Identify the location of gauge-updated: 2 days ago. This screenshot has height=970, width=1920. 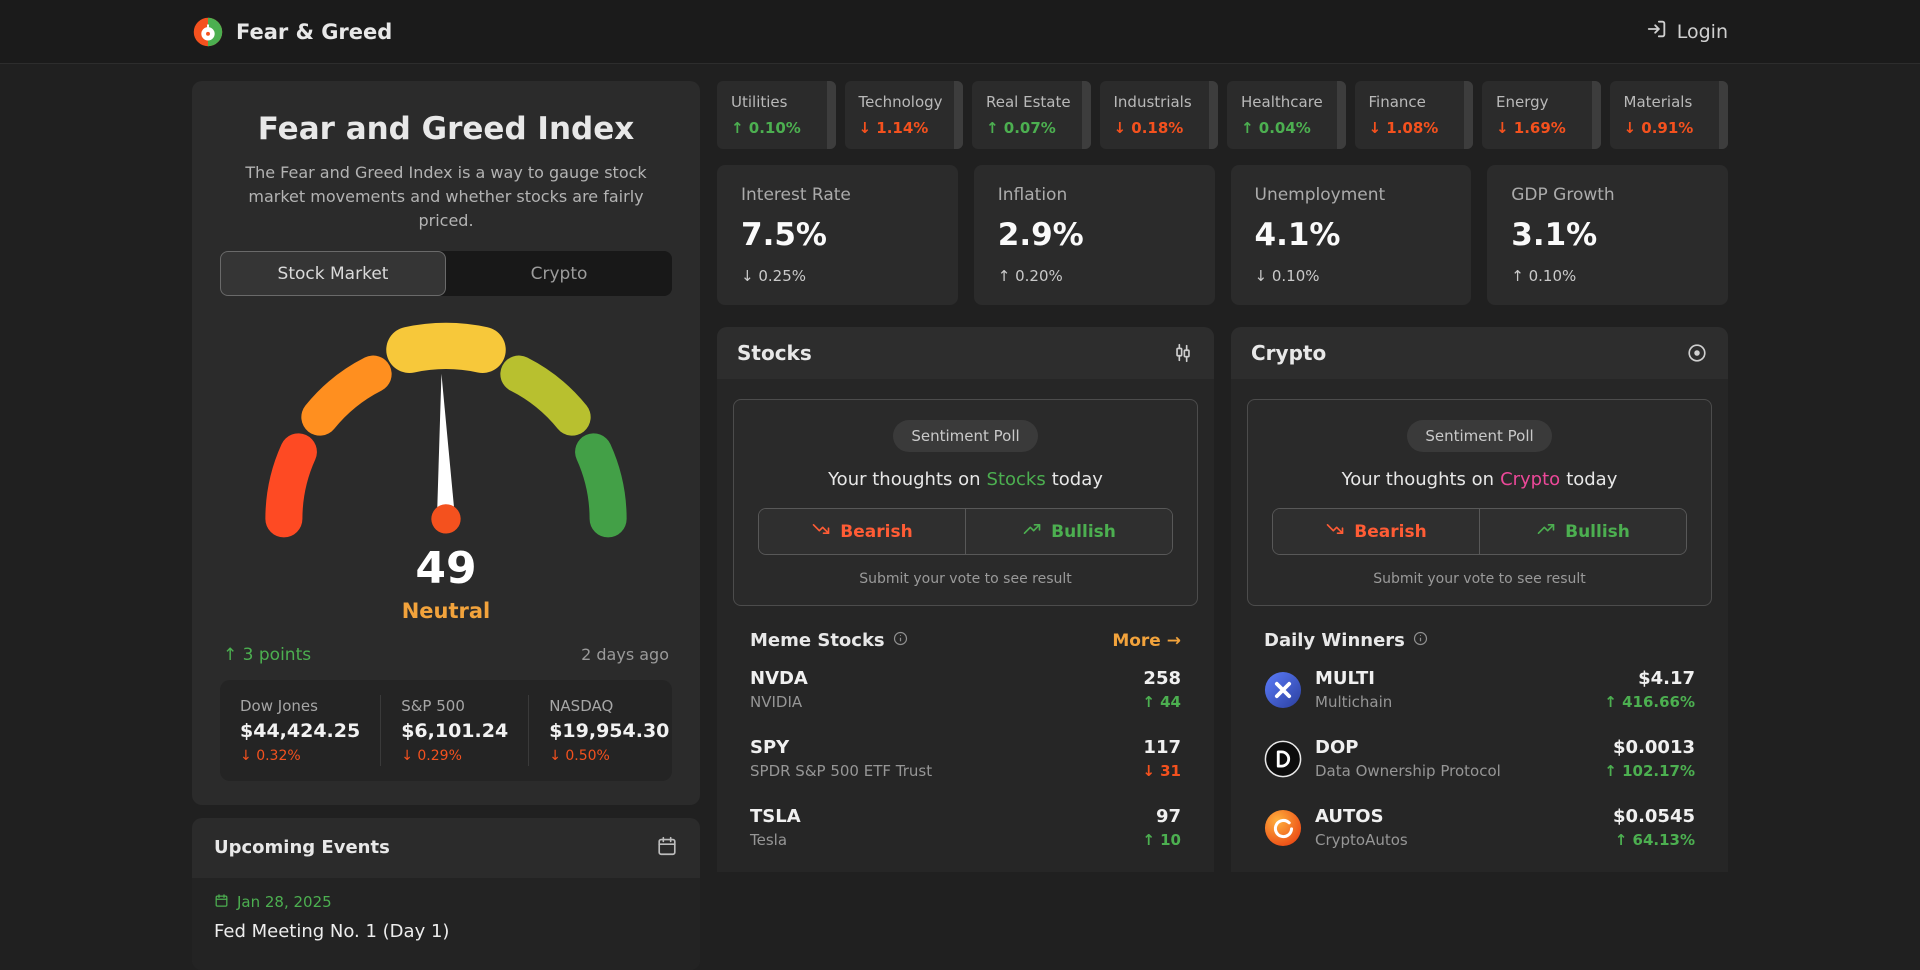
(625, 654).